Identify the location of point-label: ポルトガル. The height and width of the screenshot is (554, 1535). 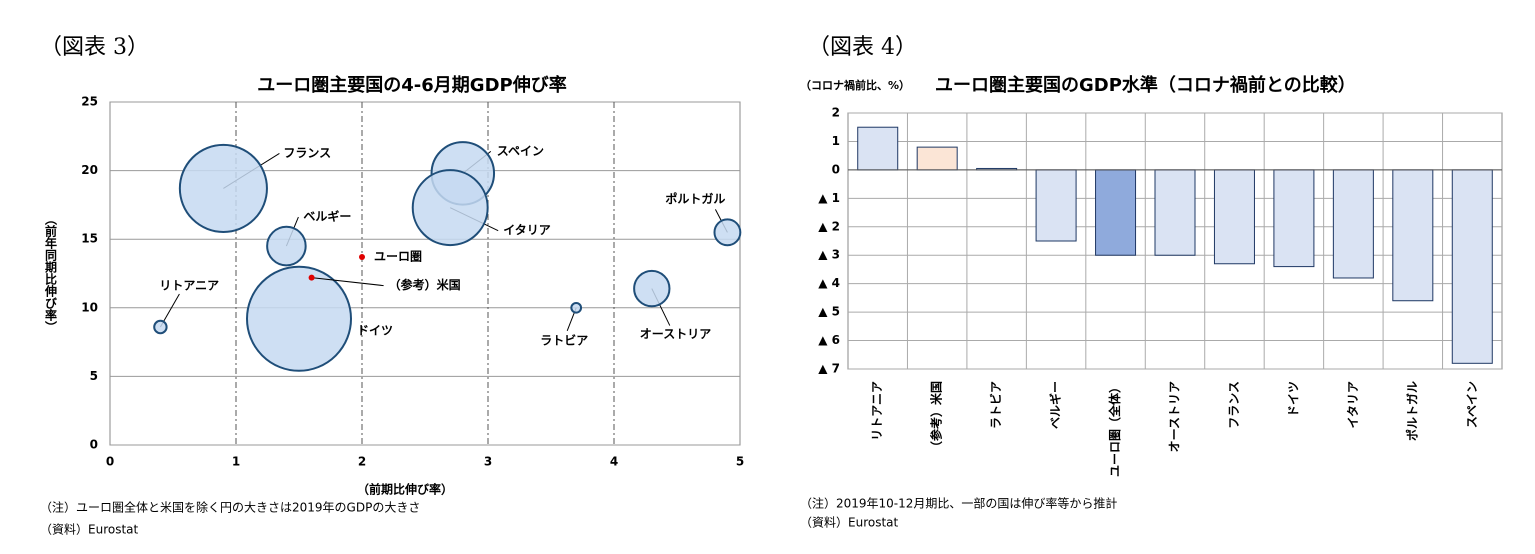
(695, 198).